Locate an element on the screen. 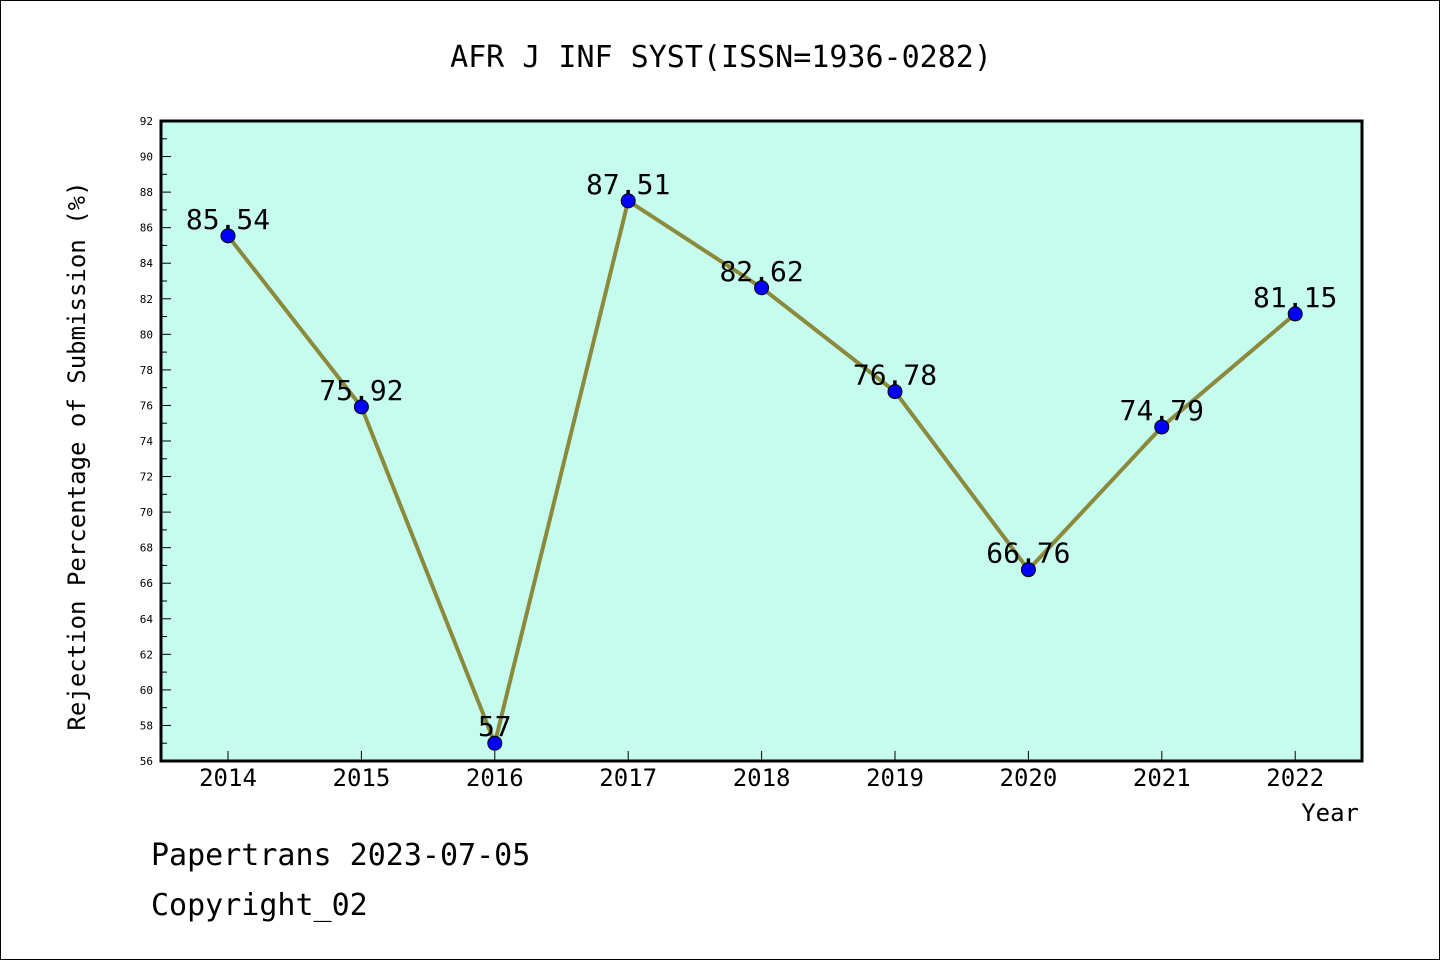 The width and height of the screenshot is (1440, 964). x-tick-label: 2022 is located at coordinates (1295, 778).